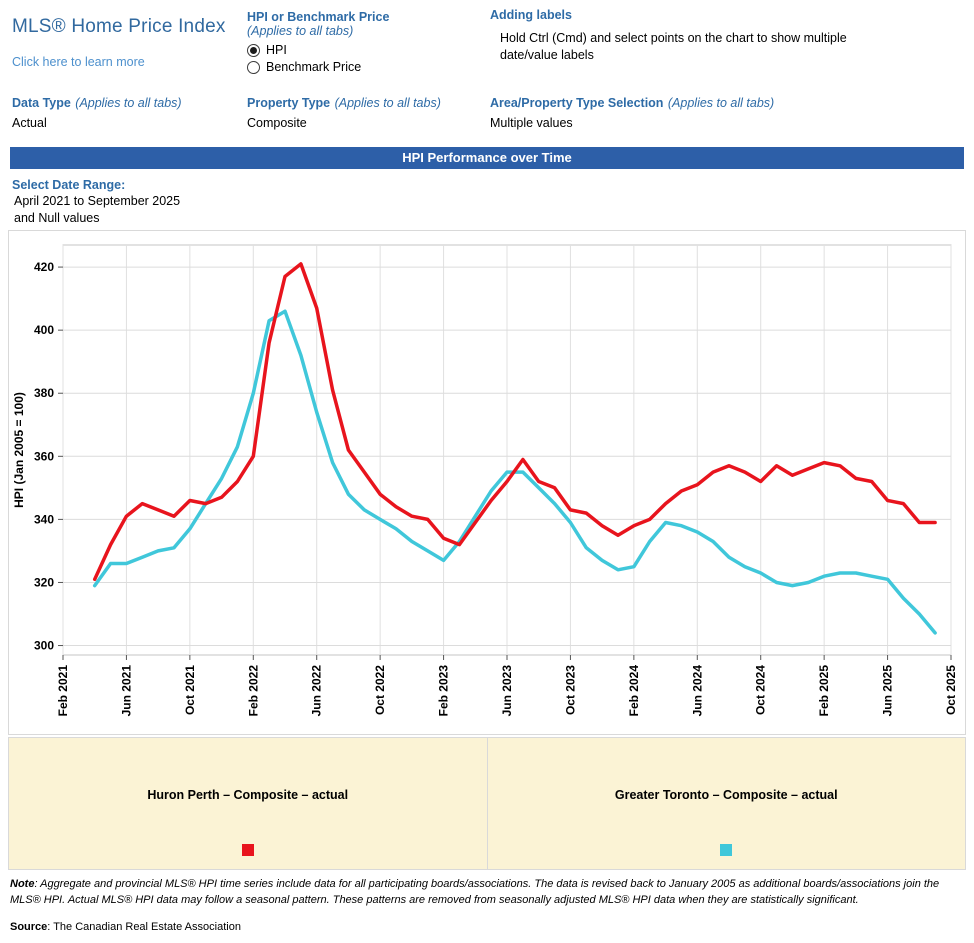 This screenshot has height=943, width=974. What do you see at coordinates (128, 103) in the screenshot?
I see `data-type-sublabel: (Applies to all tabs)` at bounding box center [128, 103].